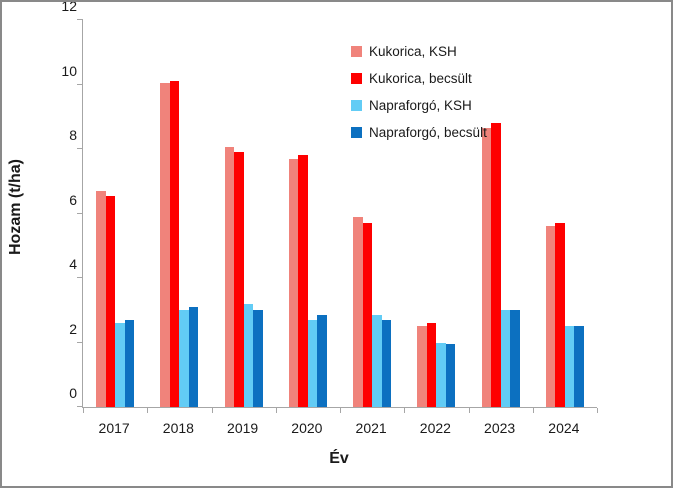 The width and height of the screenshot is (673, 488). What do you see at coordinates (69, 7) in the screenshot?
I see `y-axis-tick-label: 12` at bounding box center [69, 7].